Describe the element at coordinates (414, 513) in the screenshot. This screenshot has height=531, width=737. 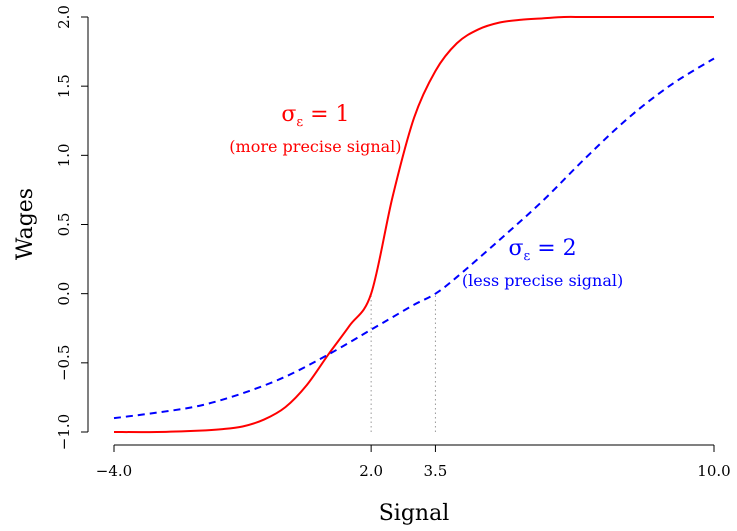
I see `x-axis-title: Signal` at that location.